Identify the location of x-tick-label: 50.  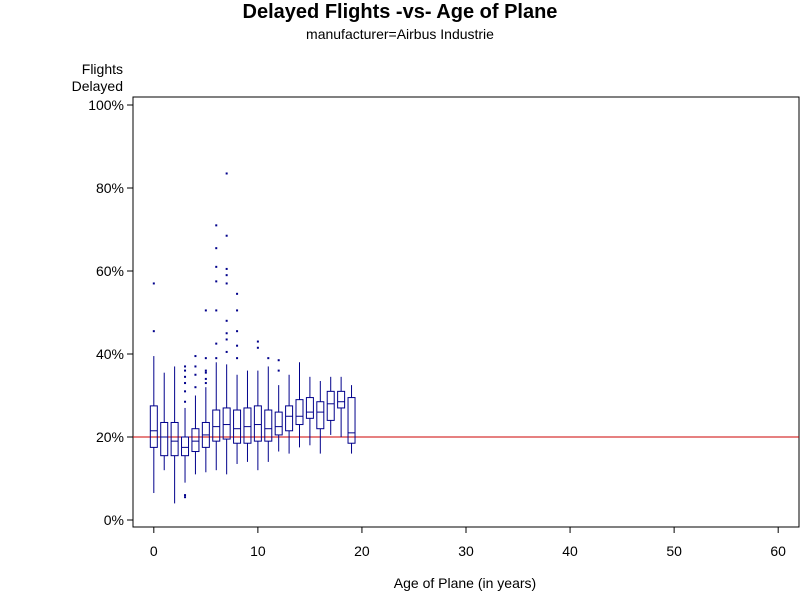
(674, 551).